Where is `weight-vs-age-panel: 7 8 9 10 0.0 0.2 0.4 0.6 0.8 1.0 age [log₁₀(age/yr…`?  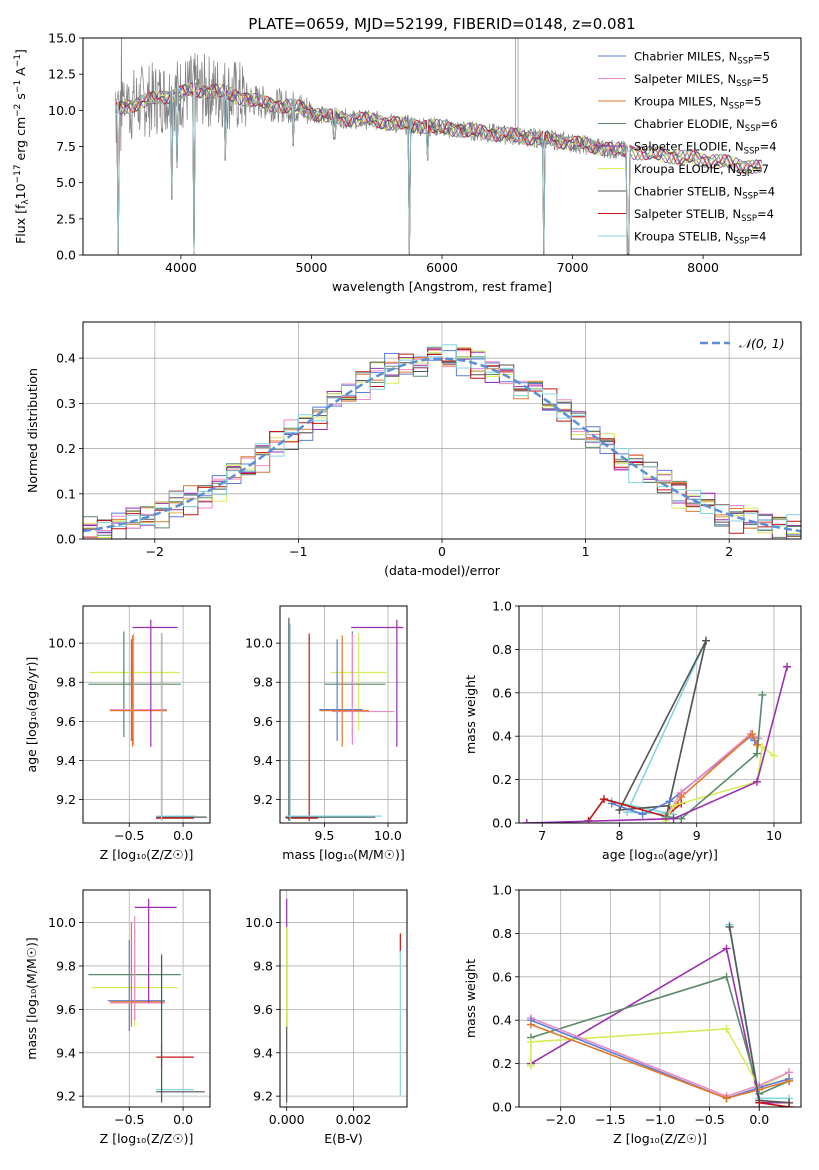
weight-vs-age-panel: 7 8 9 10 0.0 0.2 0.4 0.6 0.8 1.0 age [log₁₀(age/yr… is located at coordinates (632, 730).